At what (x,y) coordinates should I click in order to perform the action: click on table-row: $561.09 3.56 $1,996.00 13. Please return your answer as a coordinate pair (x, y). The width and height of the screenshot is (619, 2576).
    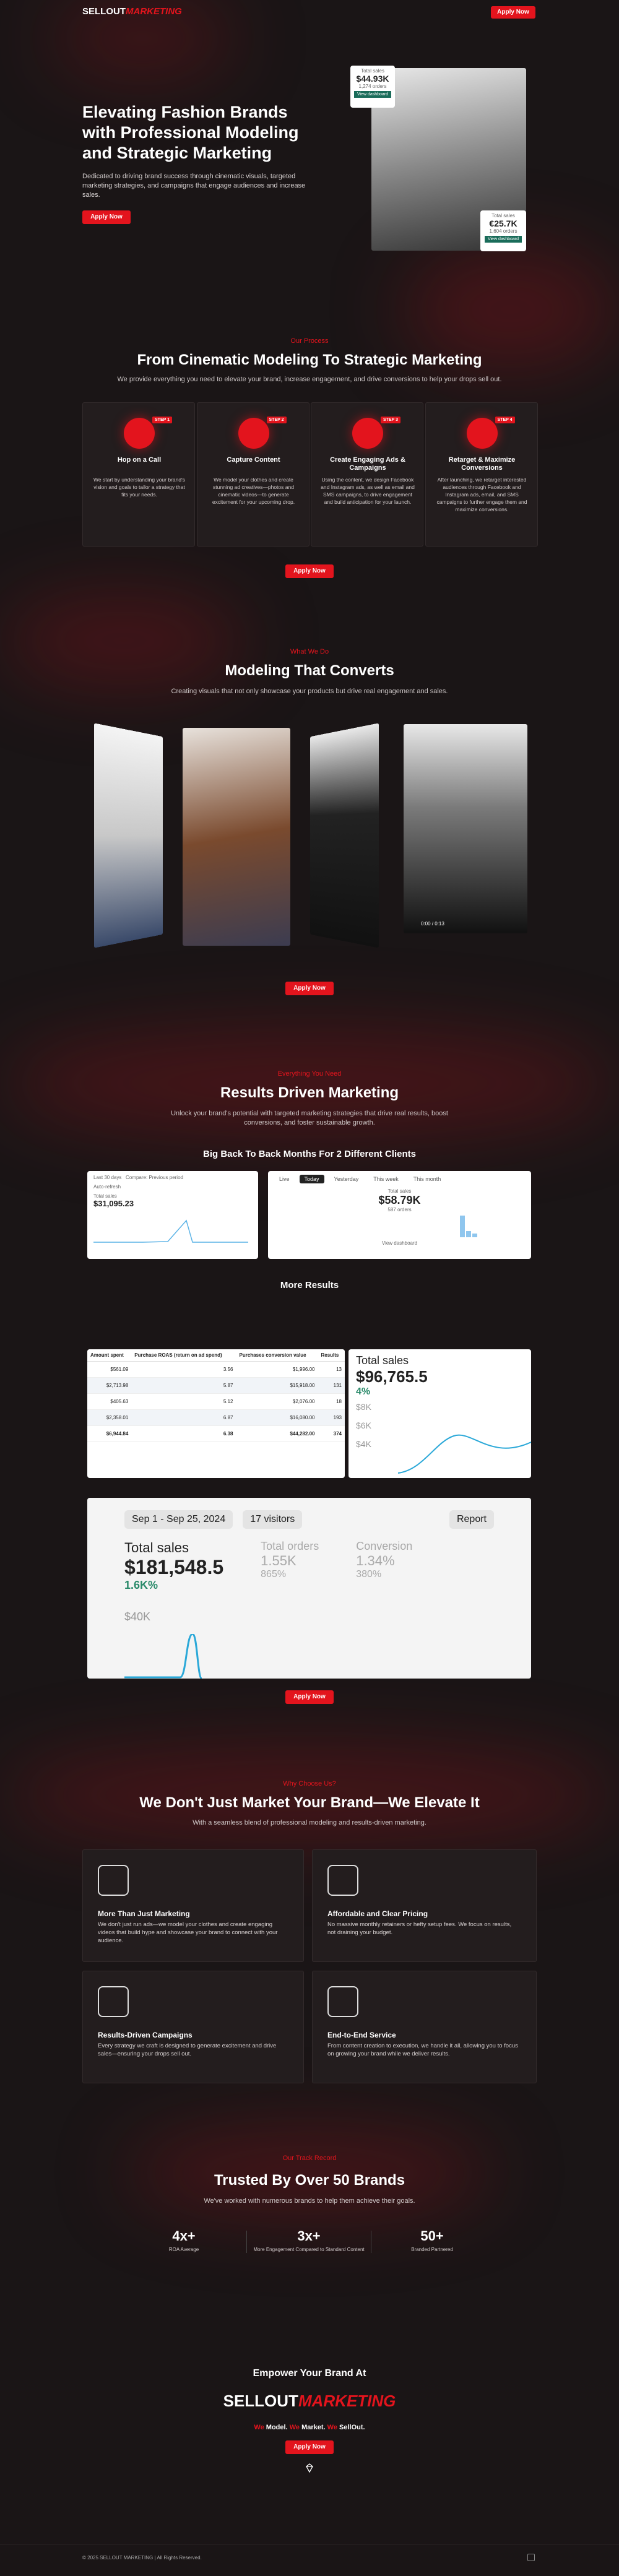
    Looking at the image, I should click on (216, 1369).